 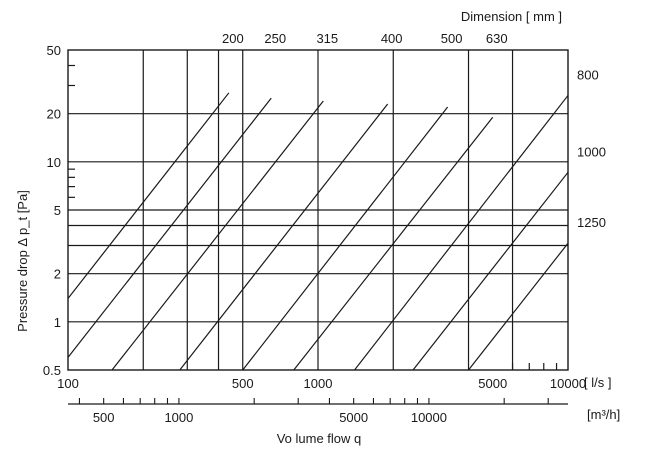 What do you see at coordinates (588, 74) in the screenshot?
I see `series-label-800: 800` at bounding box center [588, 74].